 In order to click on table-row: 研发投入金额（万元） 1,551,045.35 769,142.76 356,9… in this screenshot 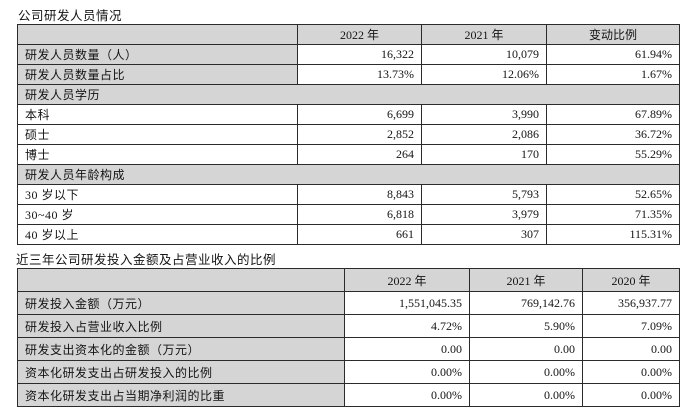, I will do `click(348, 303)`.